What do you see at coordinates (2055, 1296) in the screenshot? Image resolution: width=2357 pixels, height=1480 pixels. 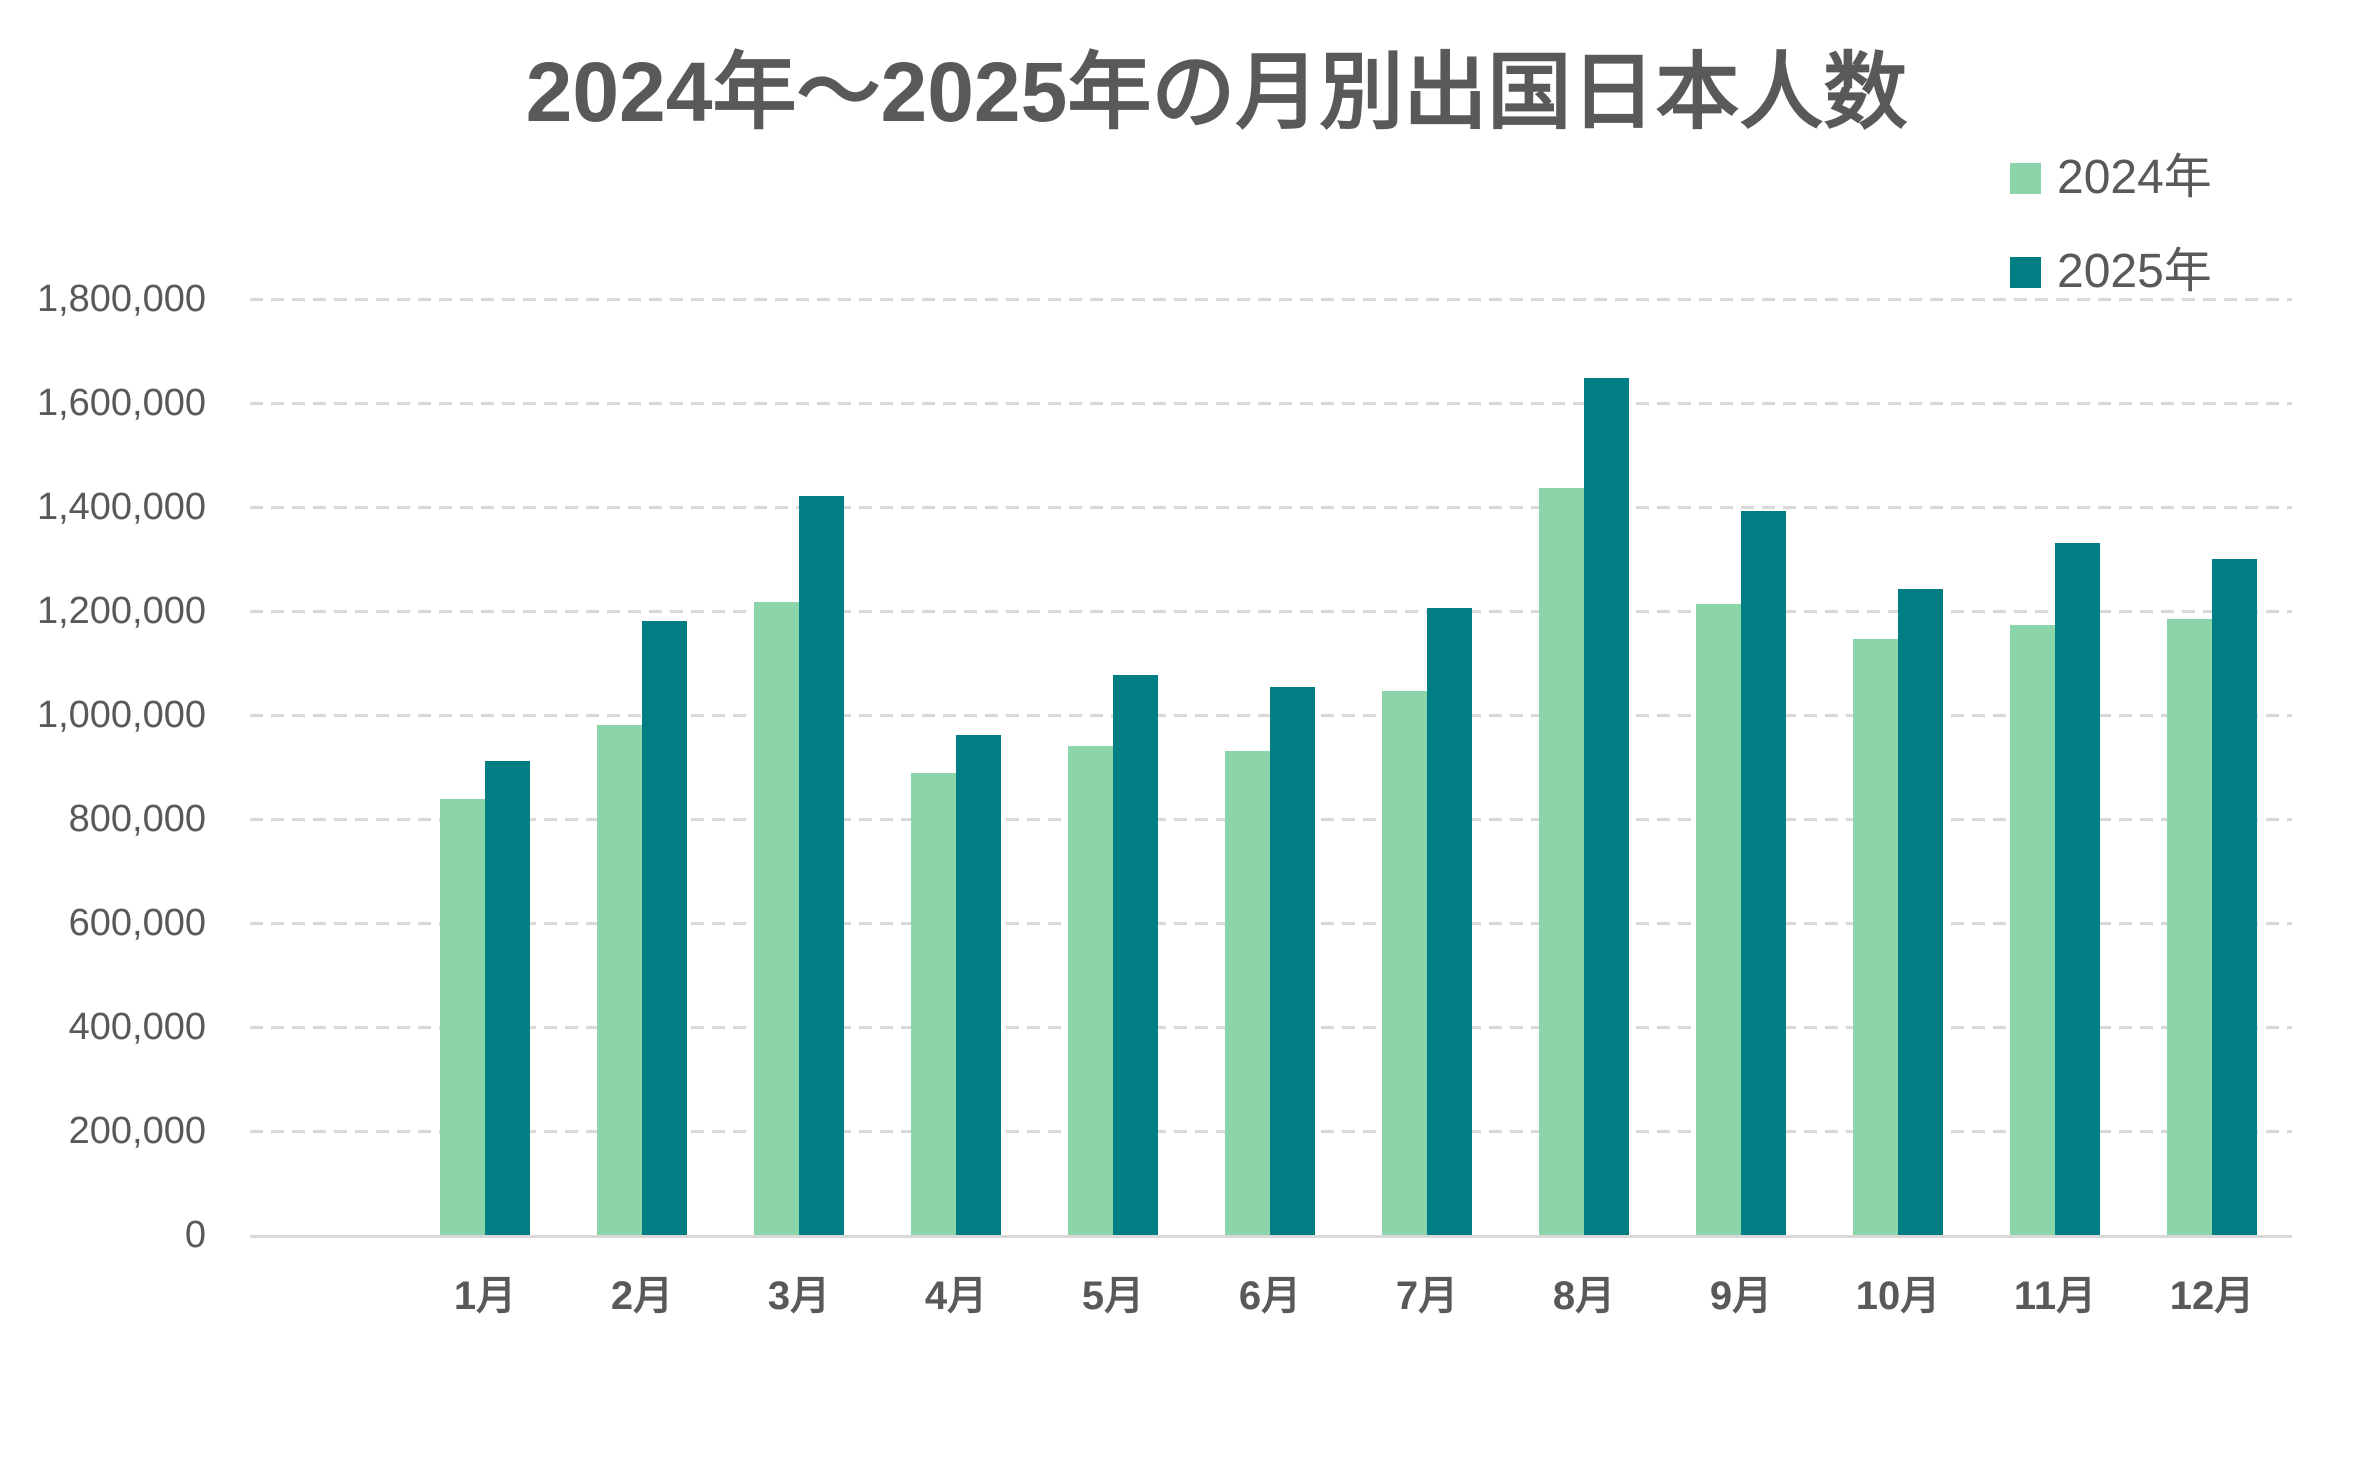 I see `x-axis-label-11月: 11月` at bounding box center [2055, 1296].